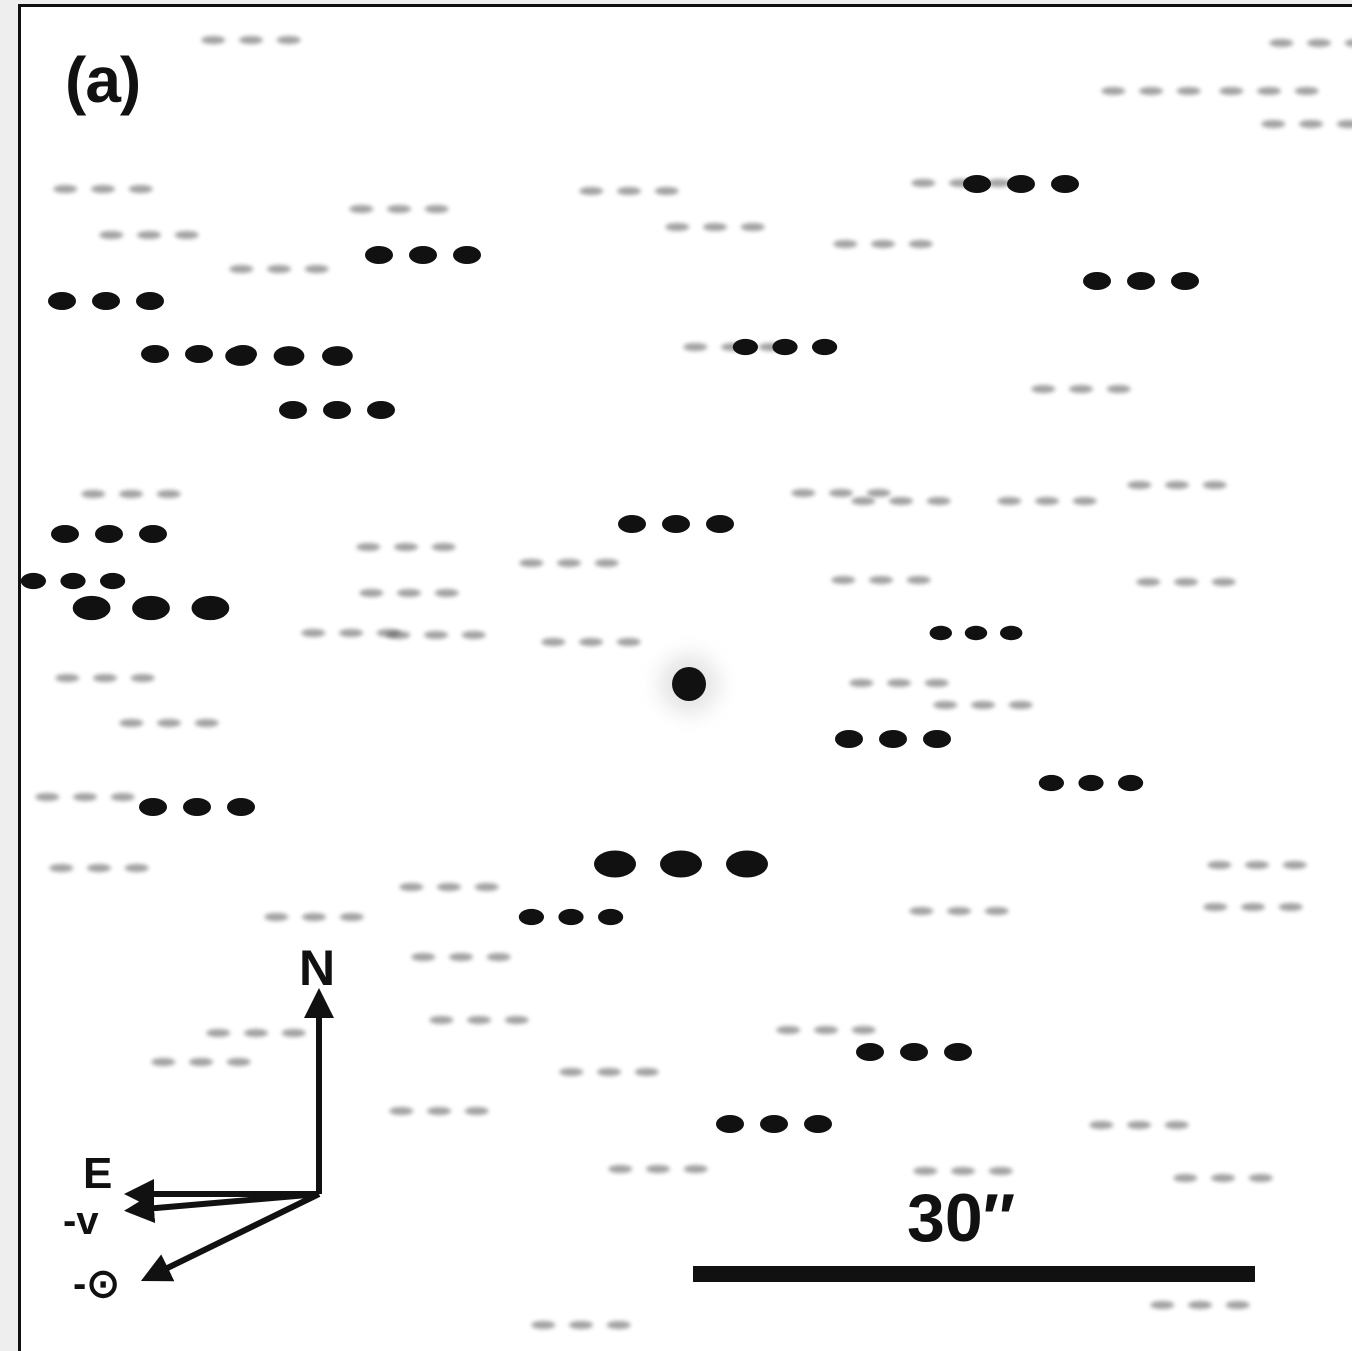 This screenshot has width=1352, height=1351. What do you see at coordinates (98, 1173) in the screenshot?
I see `east-label: E` at bounding box center [98, 1173].